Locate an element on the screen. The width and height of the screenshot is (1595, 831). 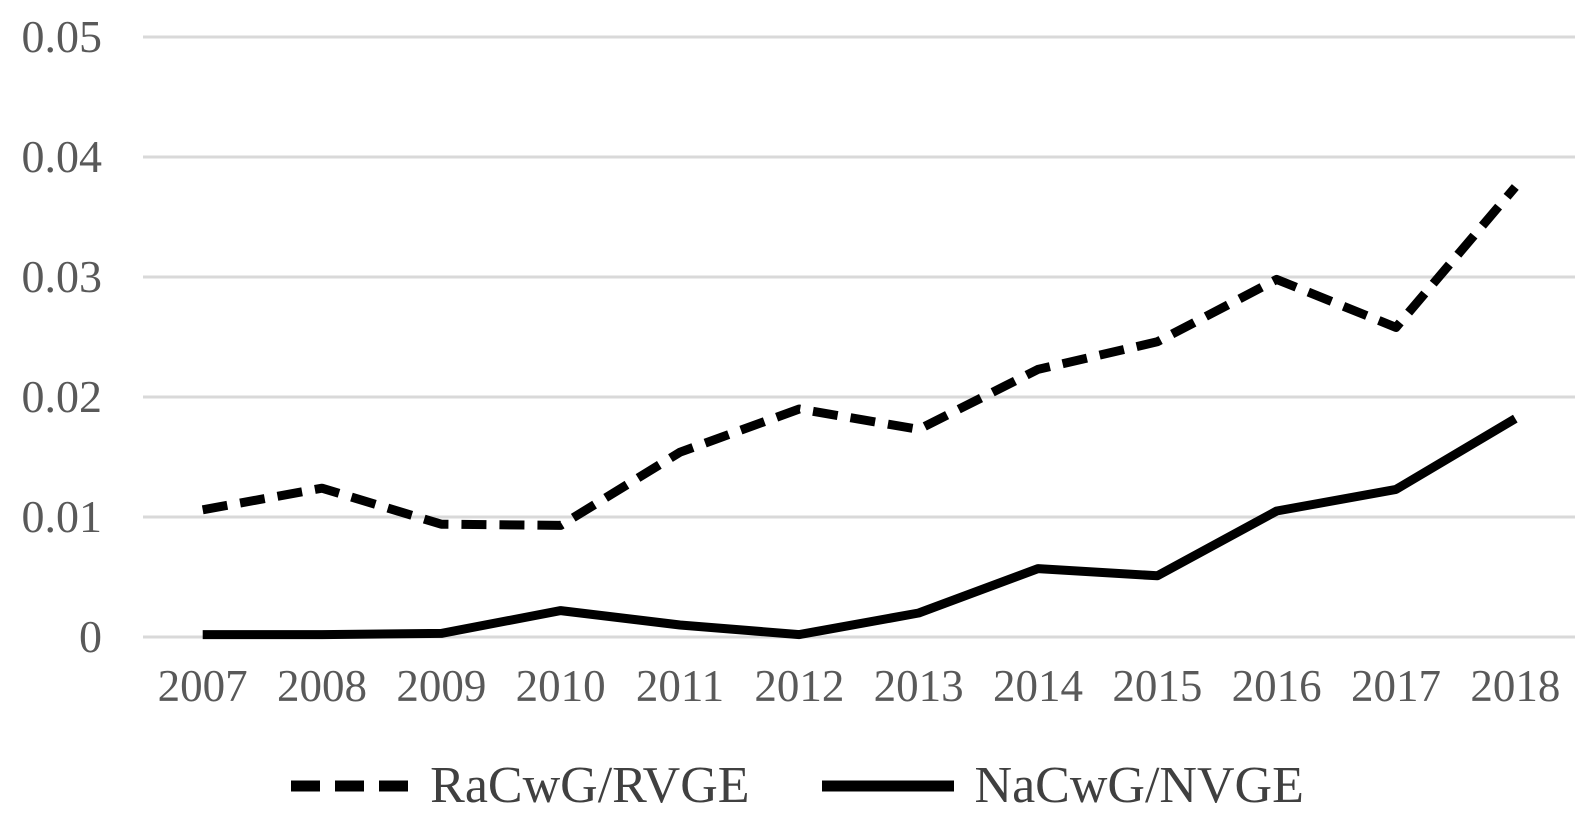
x-axis-tick-label: 2017 is located at coordinates (1396, 686).